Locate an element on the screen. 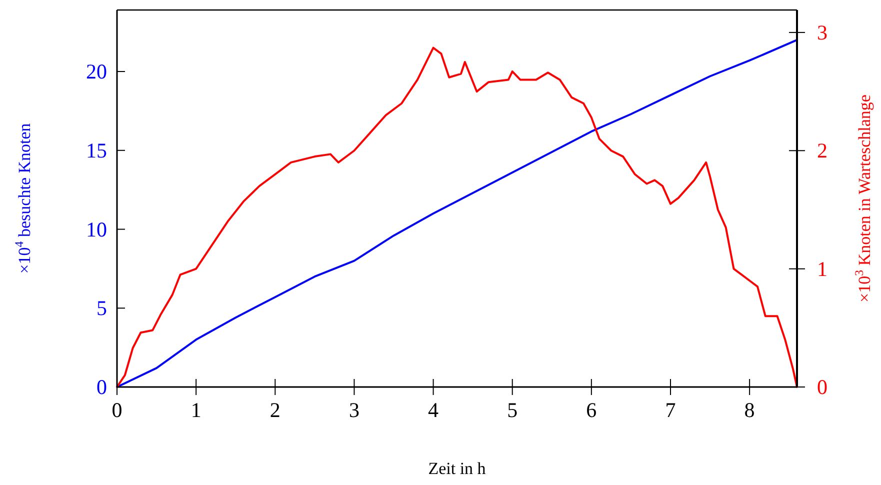  x-tick-label: 7 is located at coordinates (670, 410).